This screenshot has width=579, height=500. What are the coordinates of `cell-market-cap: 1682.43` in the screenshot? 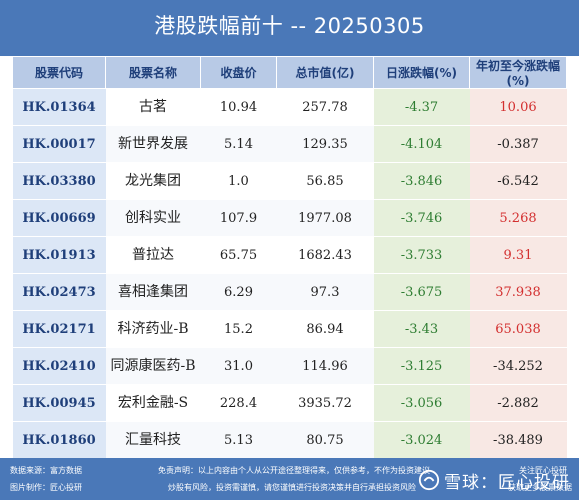 It's located at (325, 255).